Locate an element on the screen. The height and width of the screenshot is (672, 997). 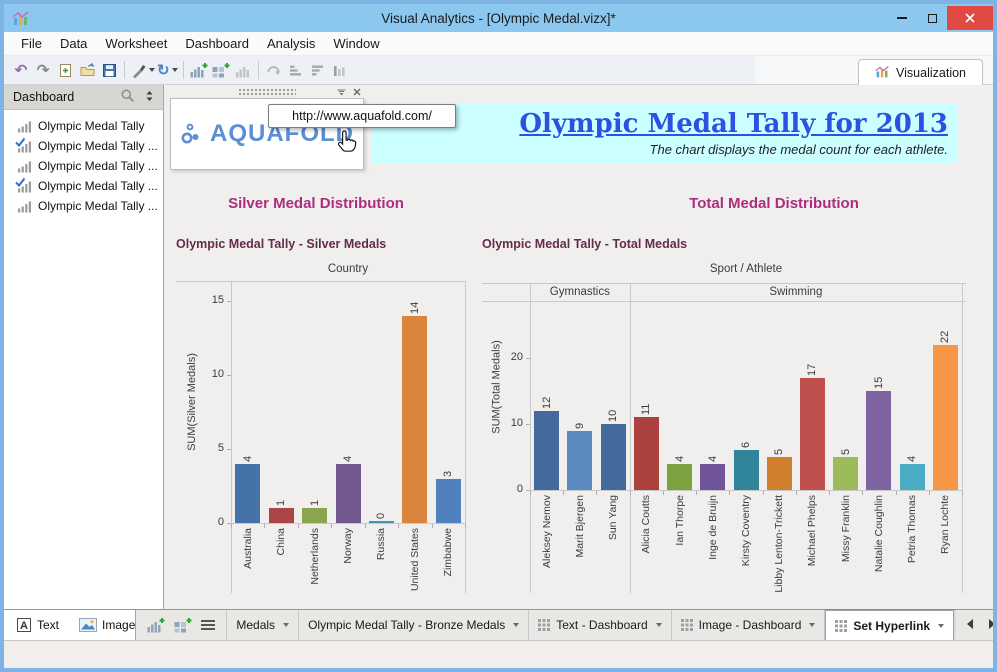
sheet-tab-image-dashboard: Image - Dashboard is located at coordinates (749, 625).